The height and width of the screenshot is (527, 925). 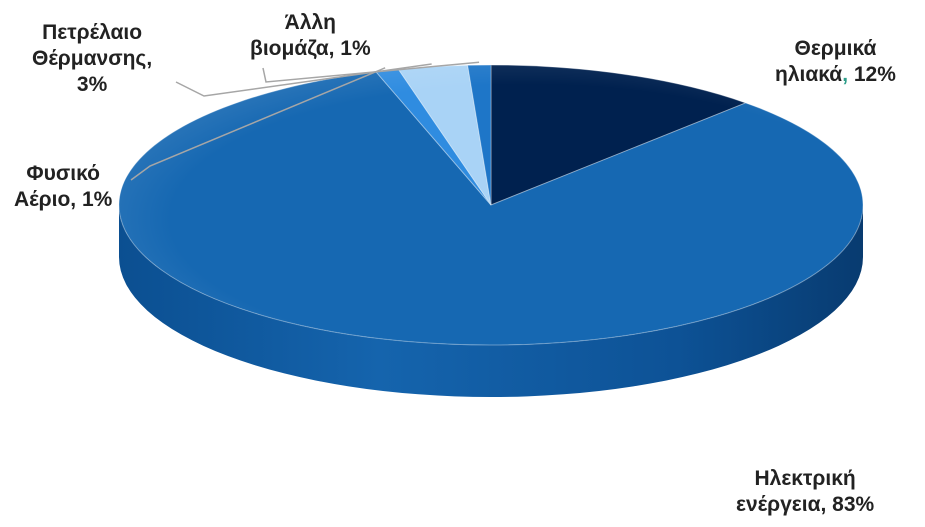 What do you see at coordinates (63, 186) in the screenshot?
I see `label-natural-gas: Φυσικό Αέριο, 1%` at bounding box center [63, 186].